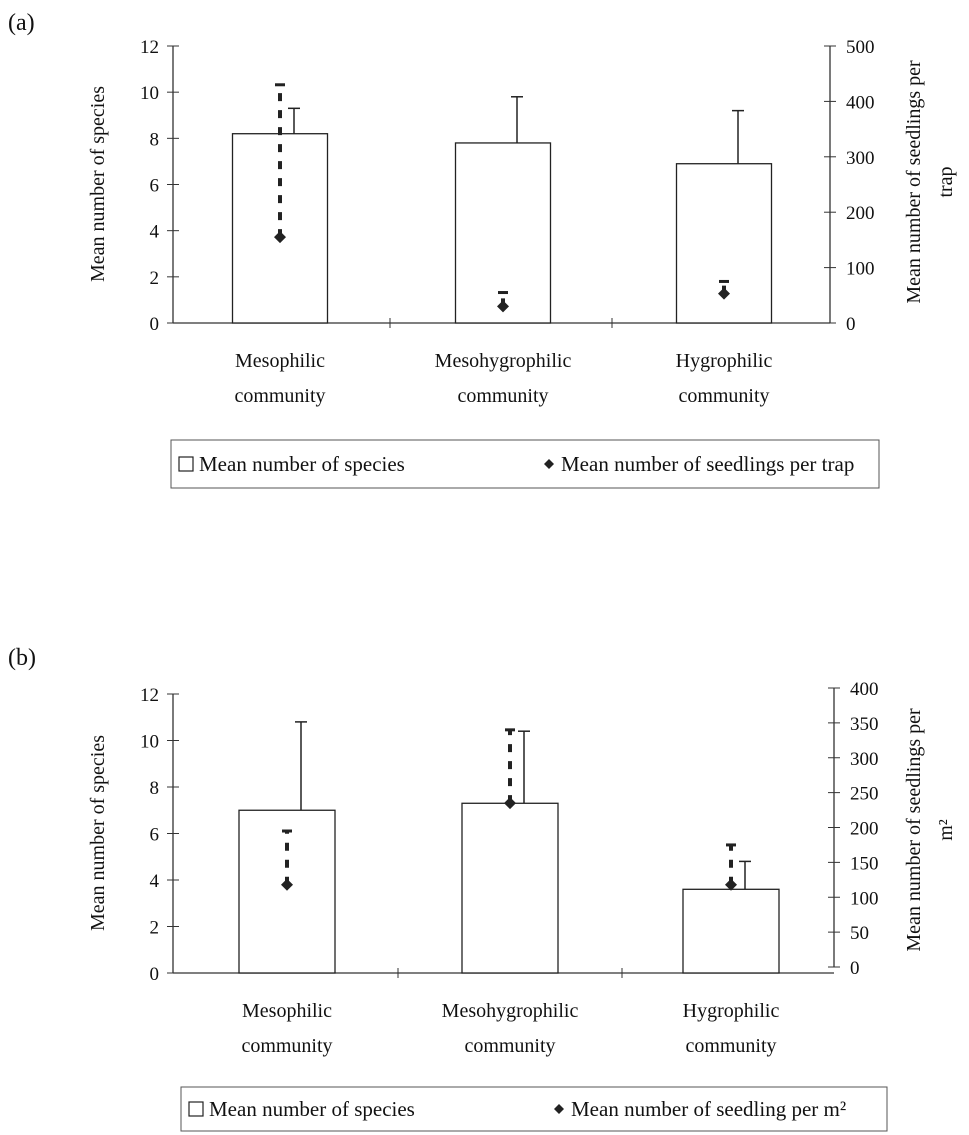 The height and width of the screenshot is (1135, 969). Describe the element at coordinates (864, 724) in the screenshot. I see `y-tick-label-right: 350` at that location.